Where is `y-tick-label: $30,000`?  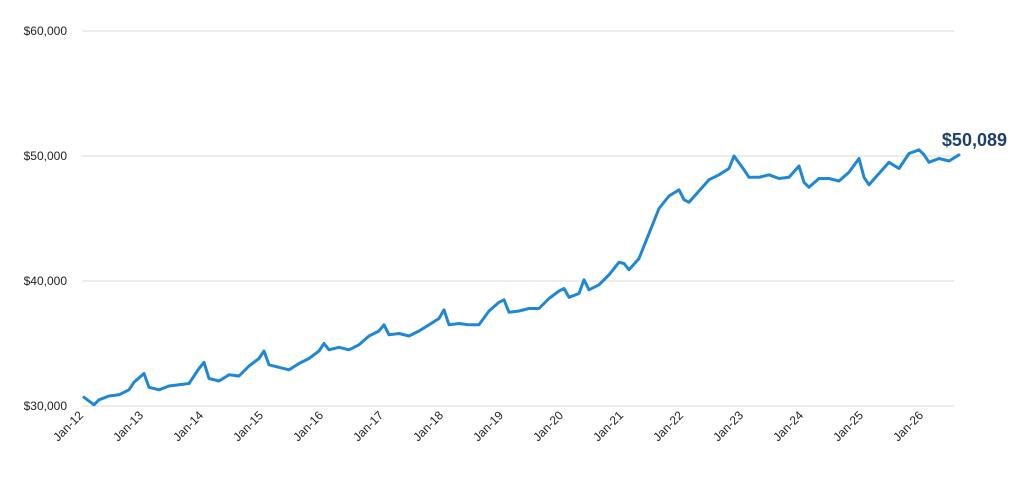 y-tick-label: $30,000 is located at coordinates (46, 406).